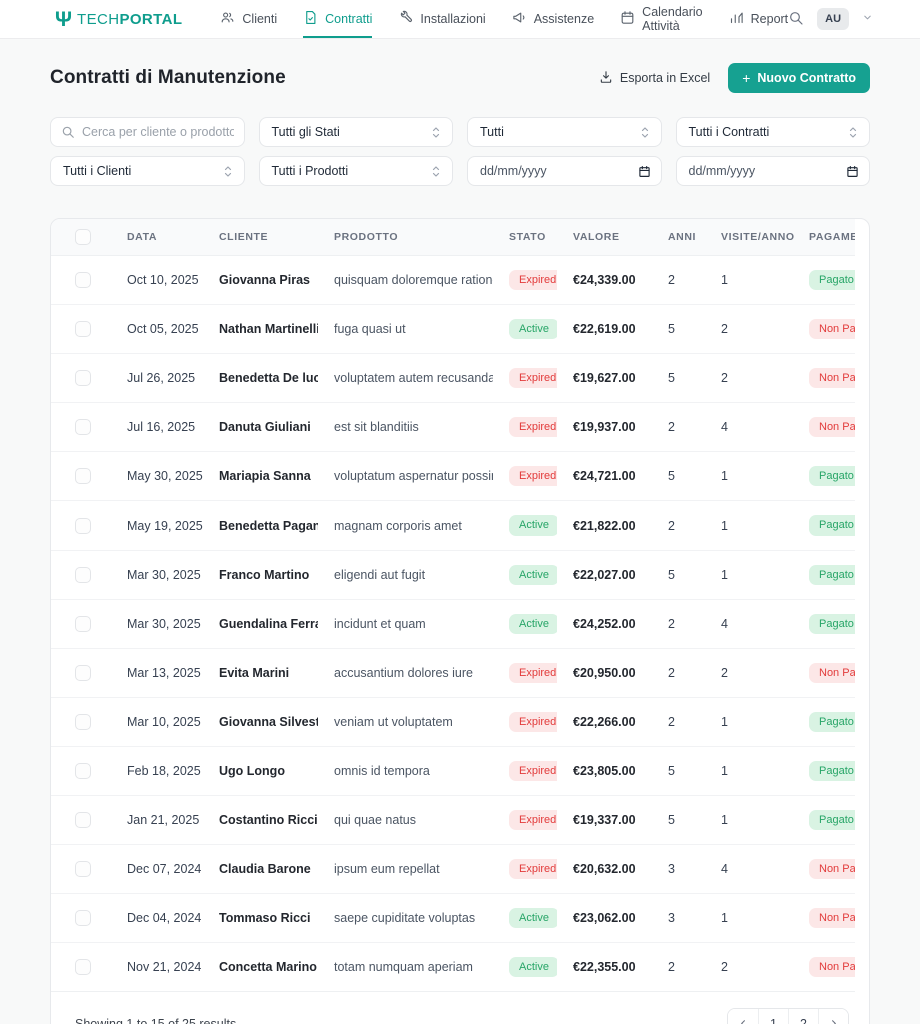 The image size is (920, 1024). I want to click on megaphone-icon, so click(519, 19).